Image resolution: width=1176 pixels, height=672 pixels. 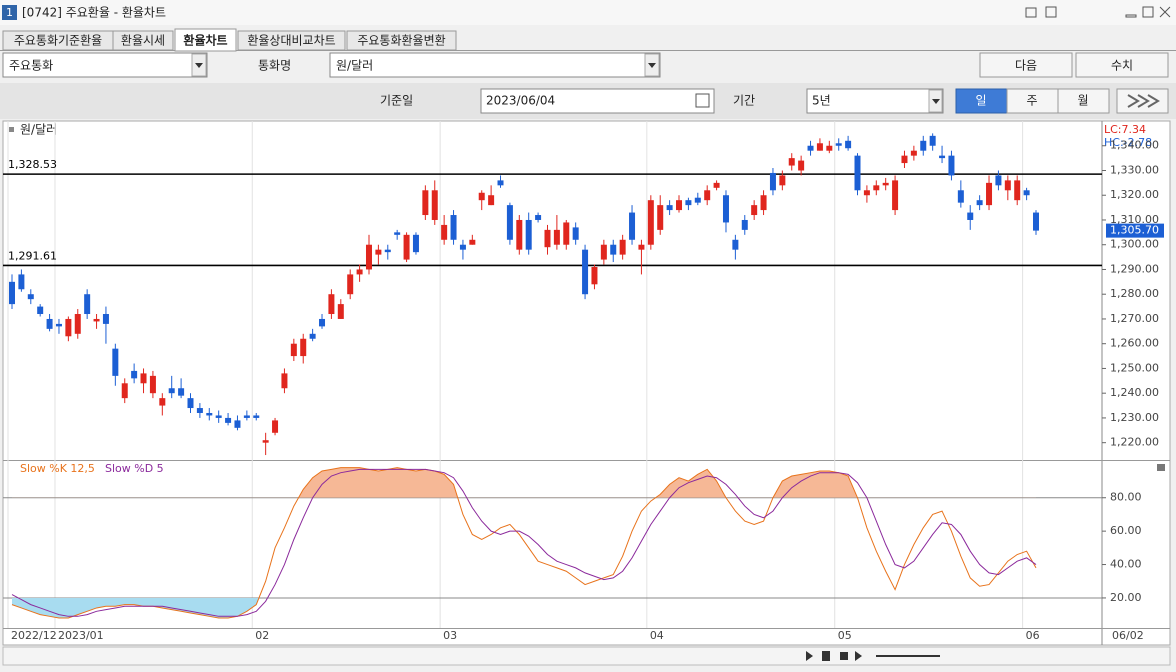 What do you see at coordinates (105, 65) in the screenshot?
I see `market-select` at bounding box center [105, 65].